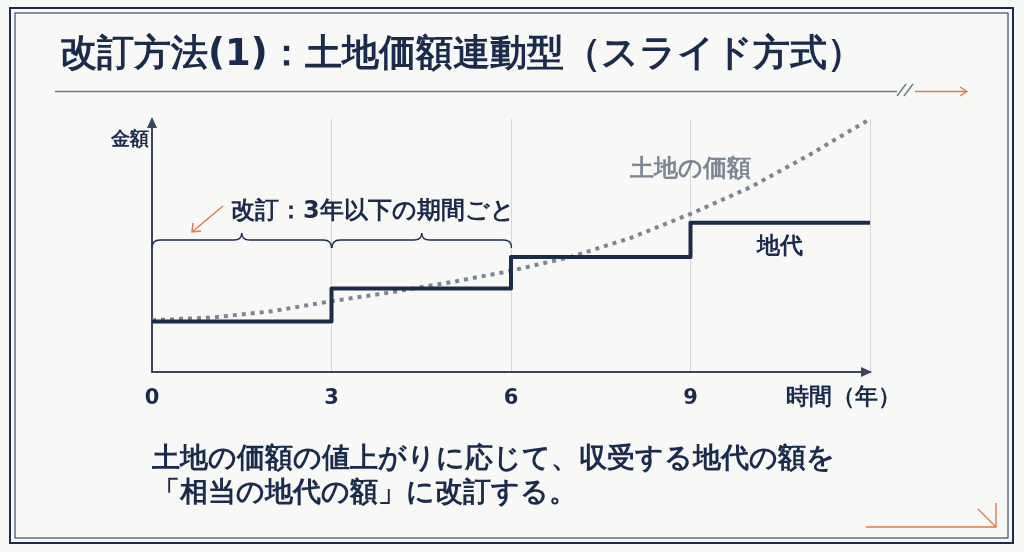 The height and width of the screenshot is (552, 1024). Describe the element at coordinates (780, 246) in the screenshot. I see `series-label: 地代` at that location.